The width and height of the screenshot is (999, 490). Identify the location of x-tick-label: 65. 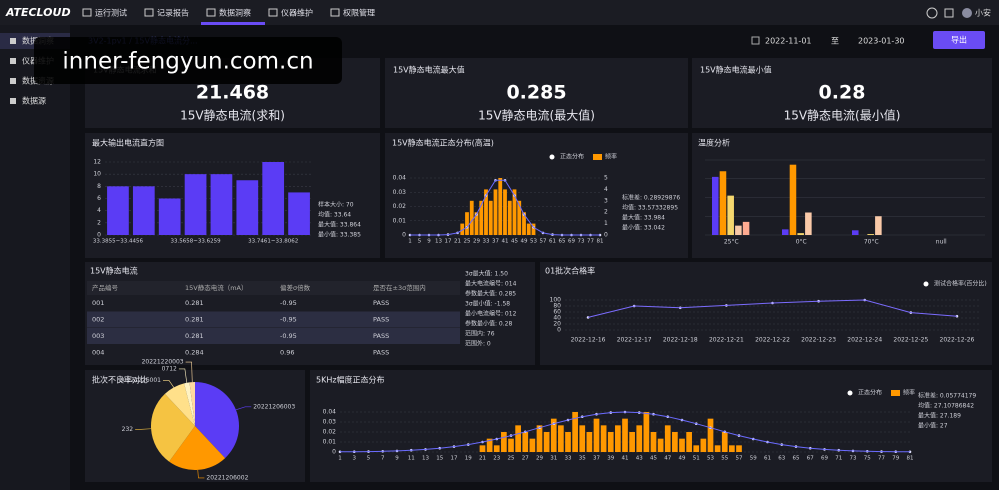
(796, 459).